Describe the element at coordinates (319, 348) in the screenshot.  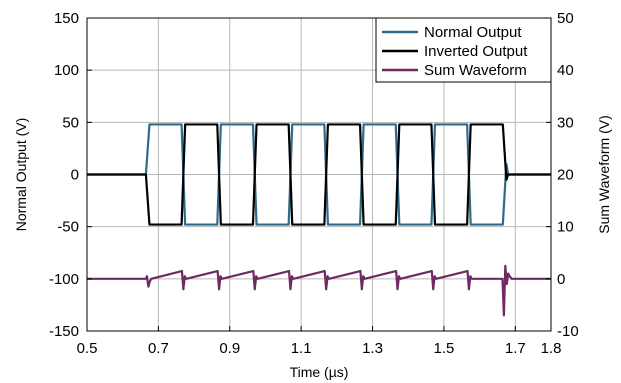
I see `x-tick-labels: 0.5 0.7 0.9 1.1 1.3 1.5 1.7 1.8` at that location.